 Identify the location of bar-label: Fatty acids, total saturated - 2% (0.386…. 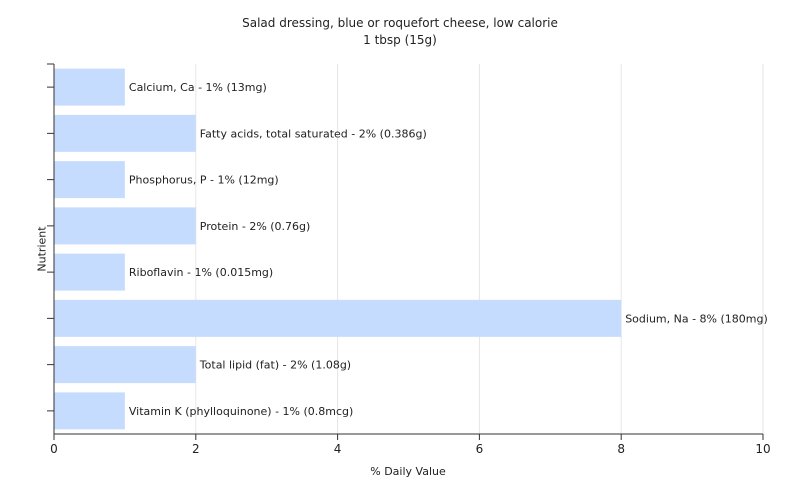
(313, 133).